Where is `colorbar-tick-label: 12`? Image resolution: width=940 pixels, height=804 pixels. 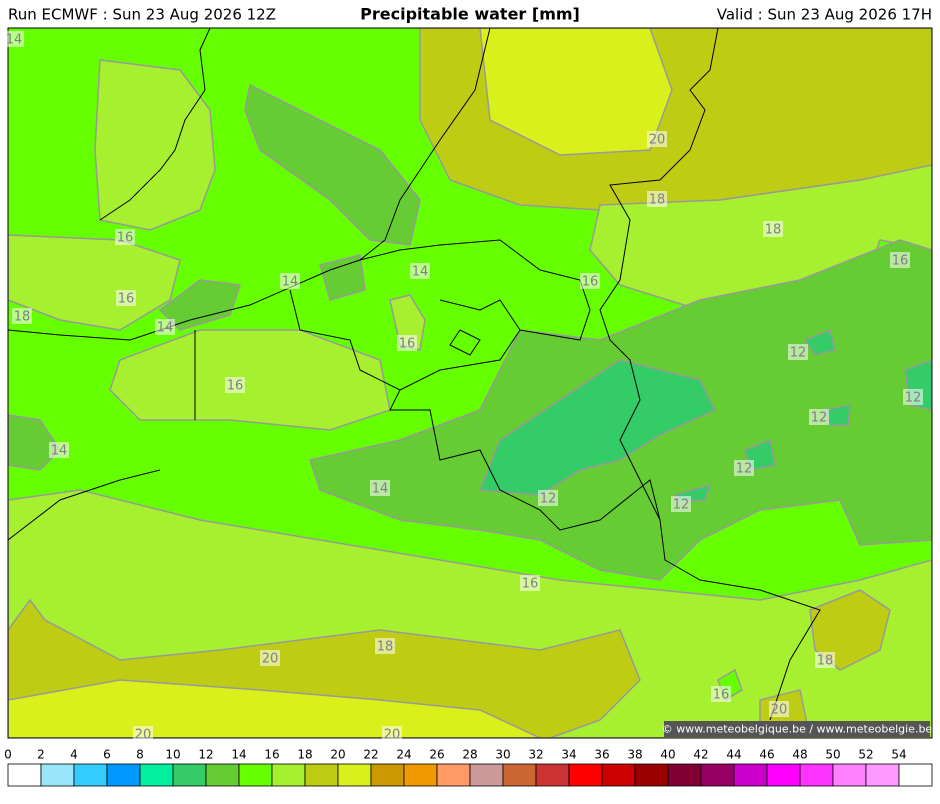 colorbar-tick-label: 12 is located at coordinates (205, 755).